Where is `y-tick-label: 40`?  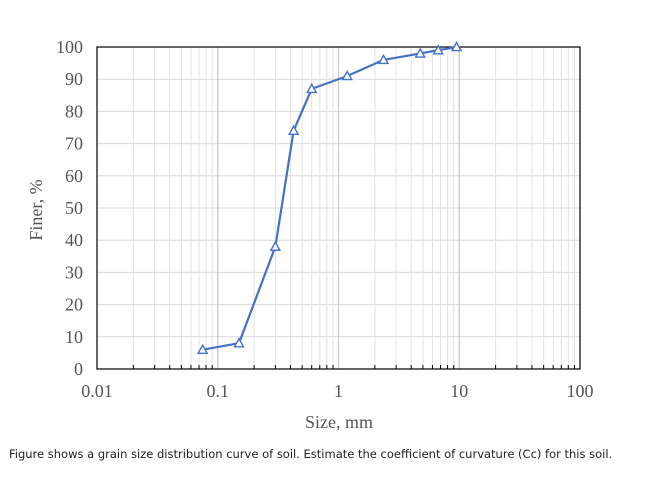
y-tick-label: 40 is located at coordinates (74, 240).